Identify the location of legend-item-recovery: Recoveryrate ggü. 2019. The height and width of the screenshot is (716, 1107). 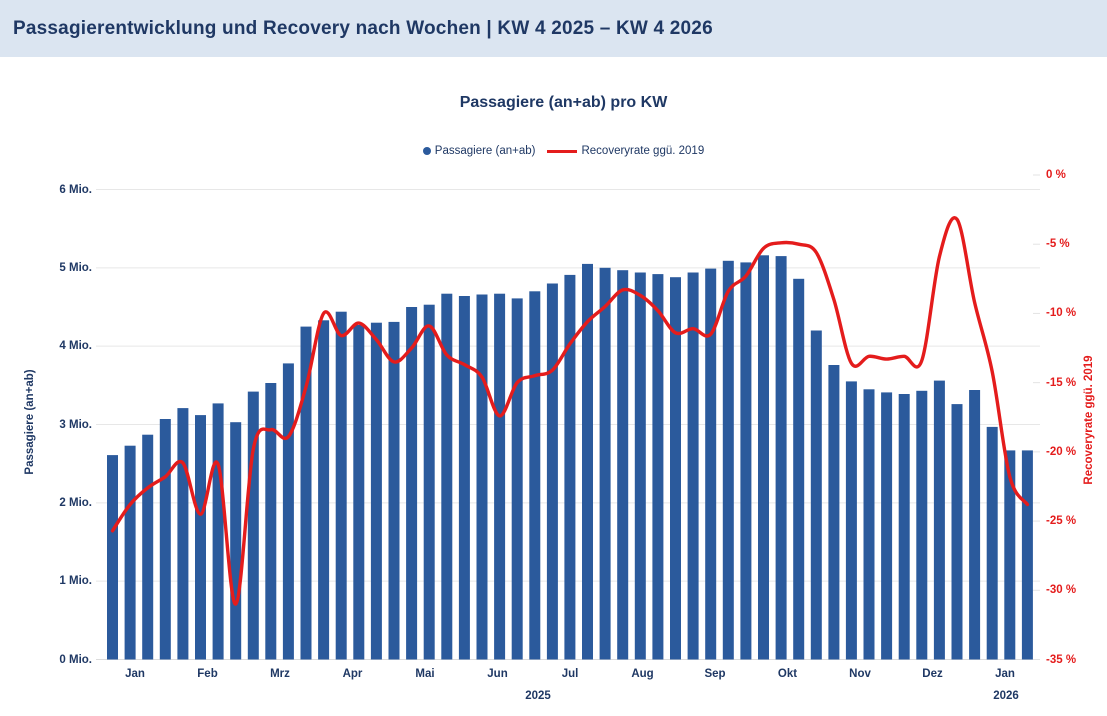
(625, 151).